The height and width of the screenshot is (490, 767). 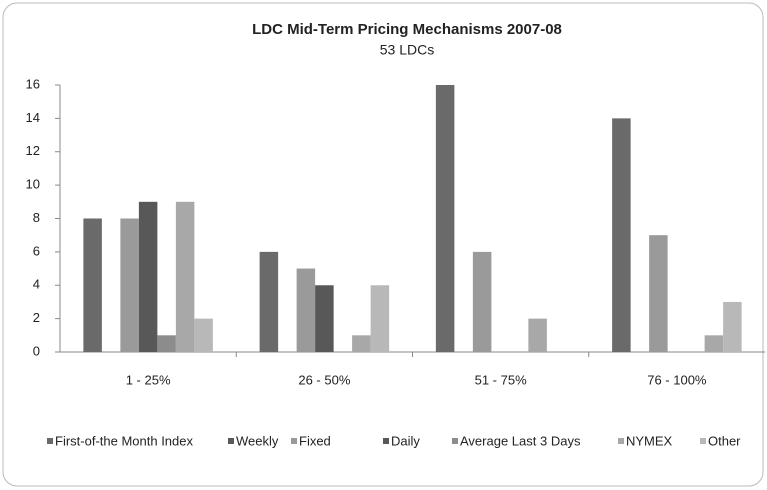 I want to click on y-tick-label: 4, so click(x=36, y=284).